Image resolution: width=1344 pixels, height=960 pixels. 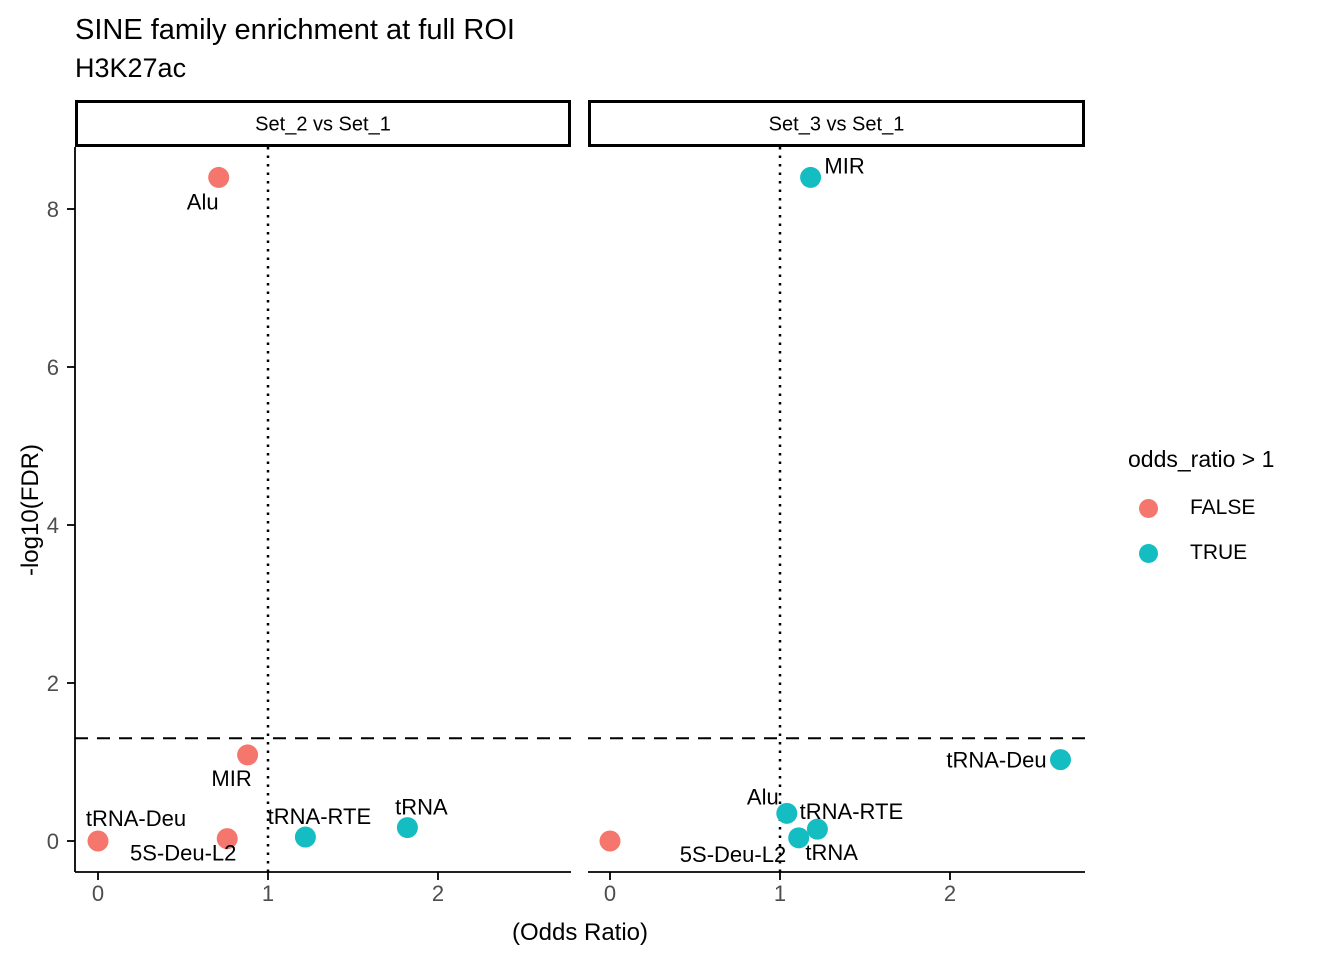 I want to click on chart-title: SINE family enrichment at full ROI, so click(x=295, y=30).